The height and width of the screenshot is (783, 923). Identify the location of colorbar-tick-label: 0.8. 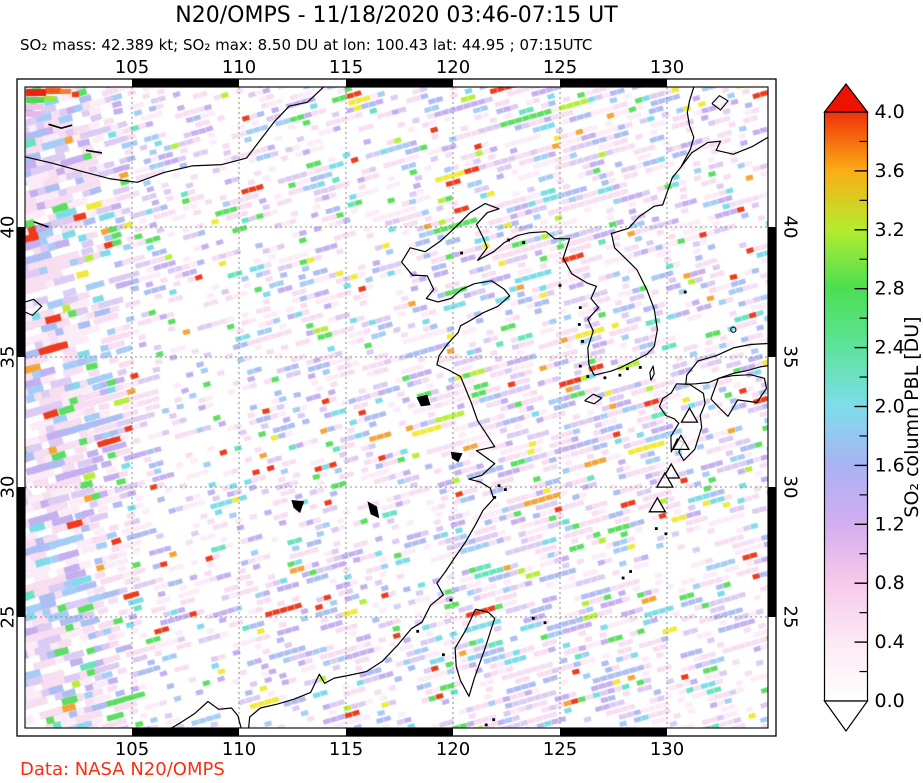
(890, 583).